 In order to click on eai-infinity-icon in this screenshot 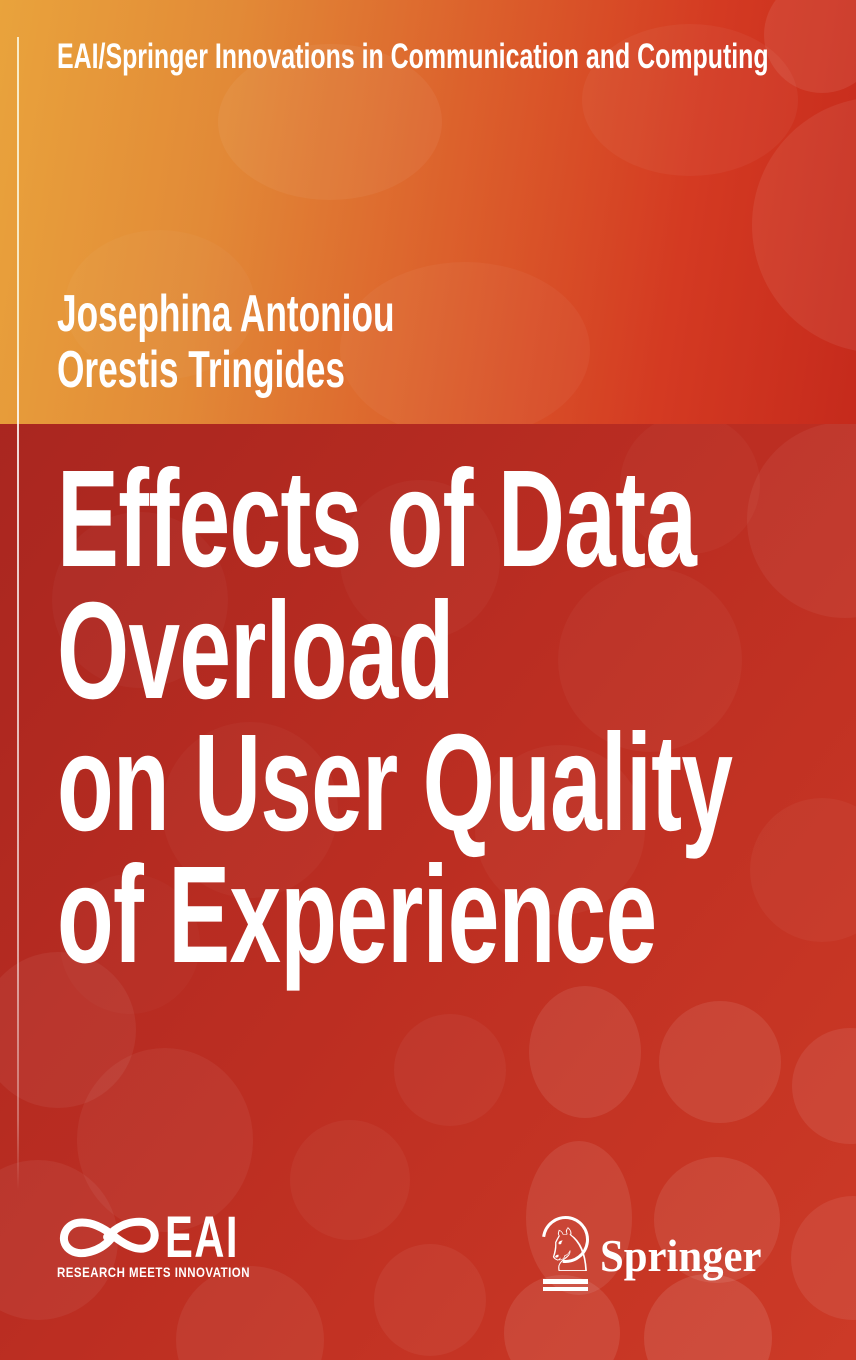, I will do `click(109, 1237)`.